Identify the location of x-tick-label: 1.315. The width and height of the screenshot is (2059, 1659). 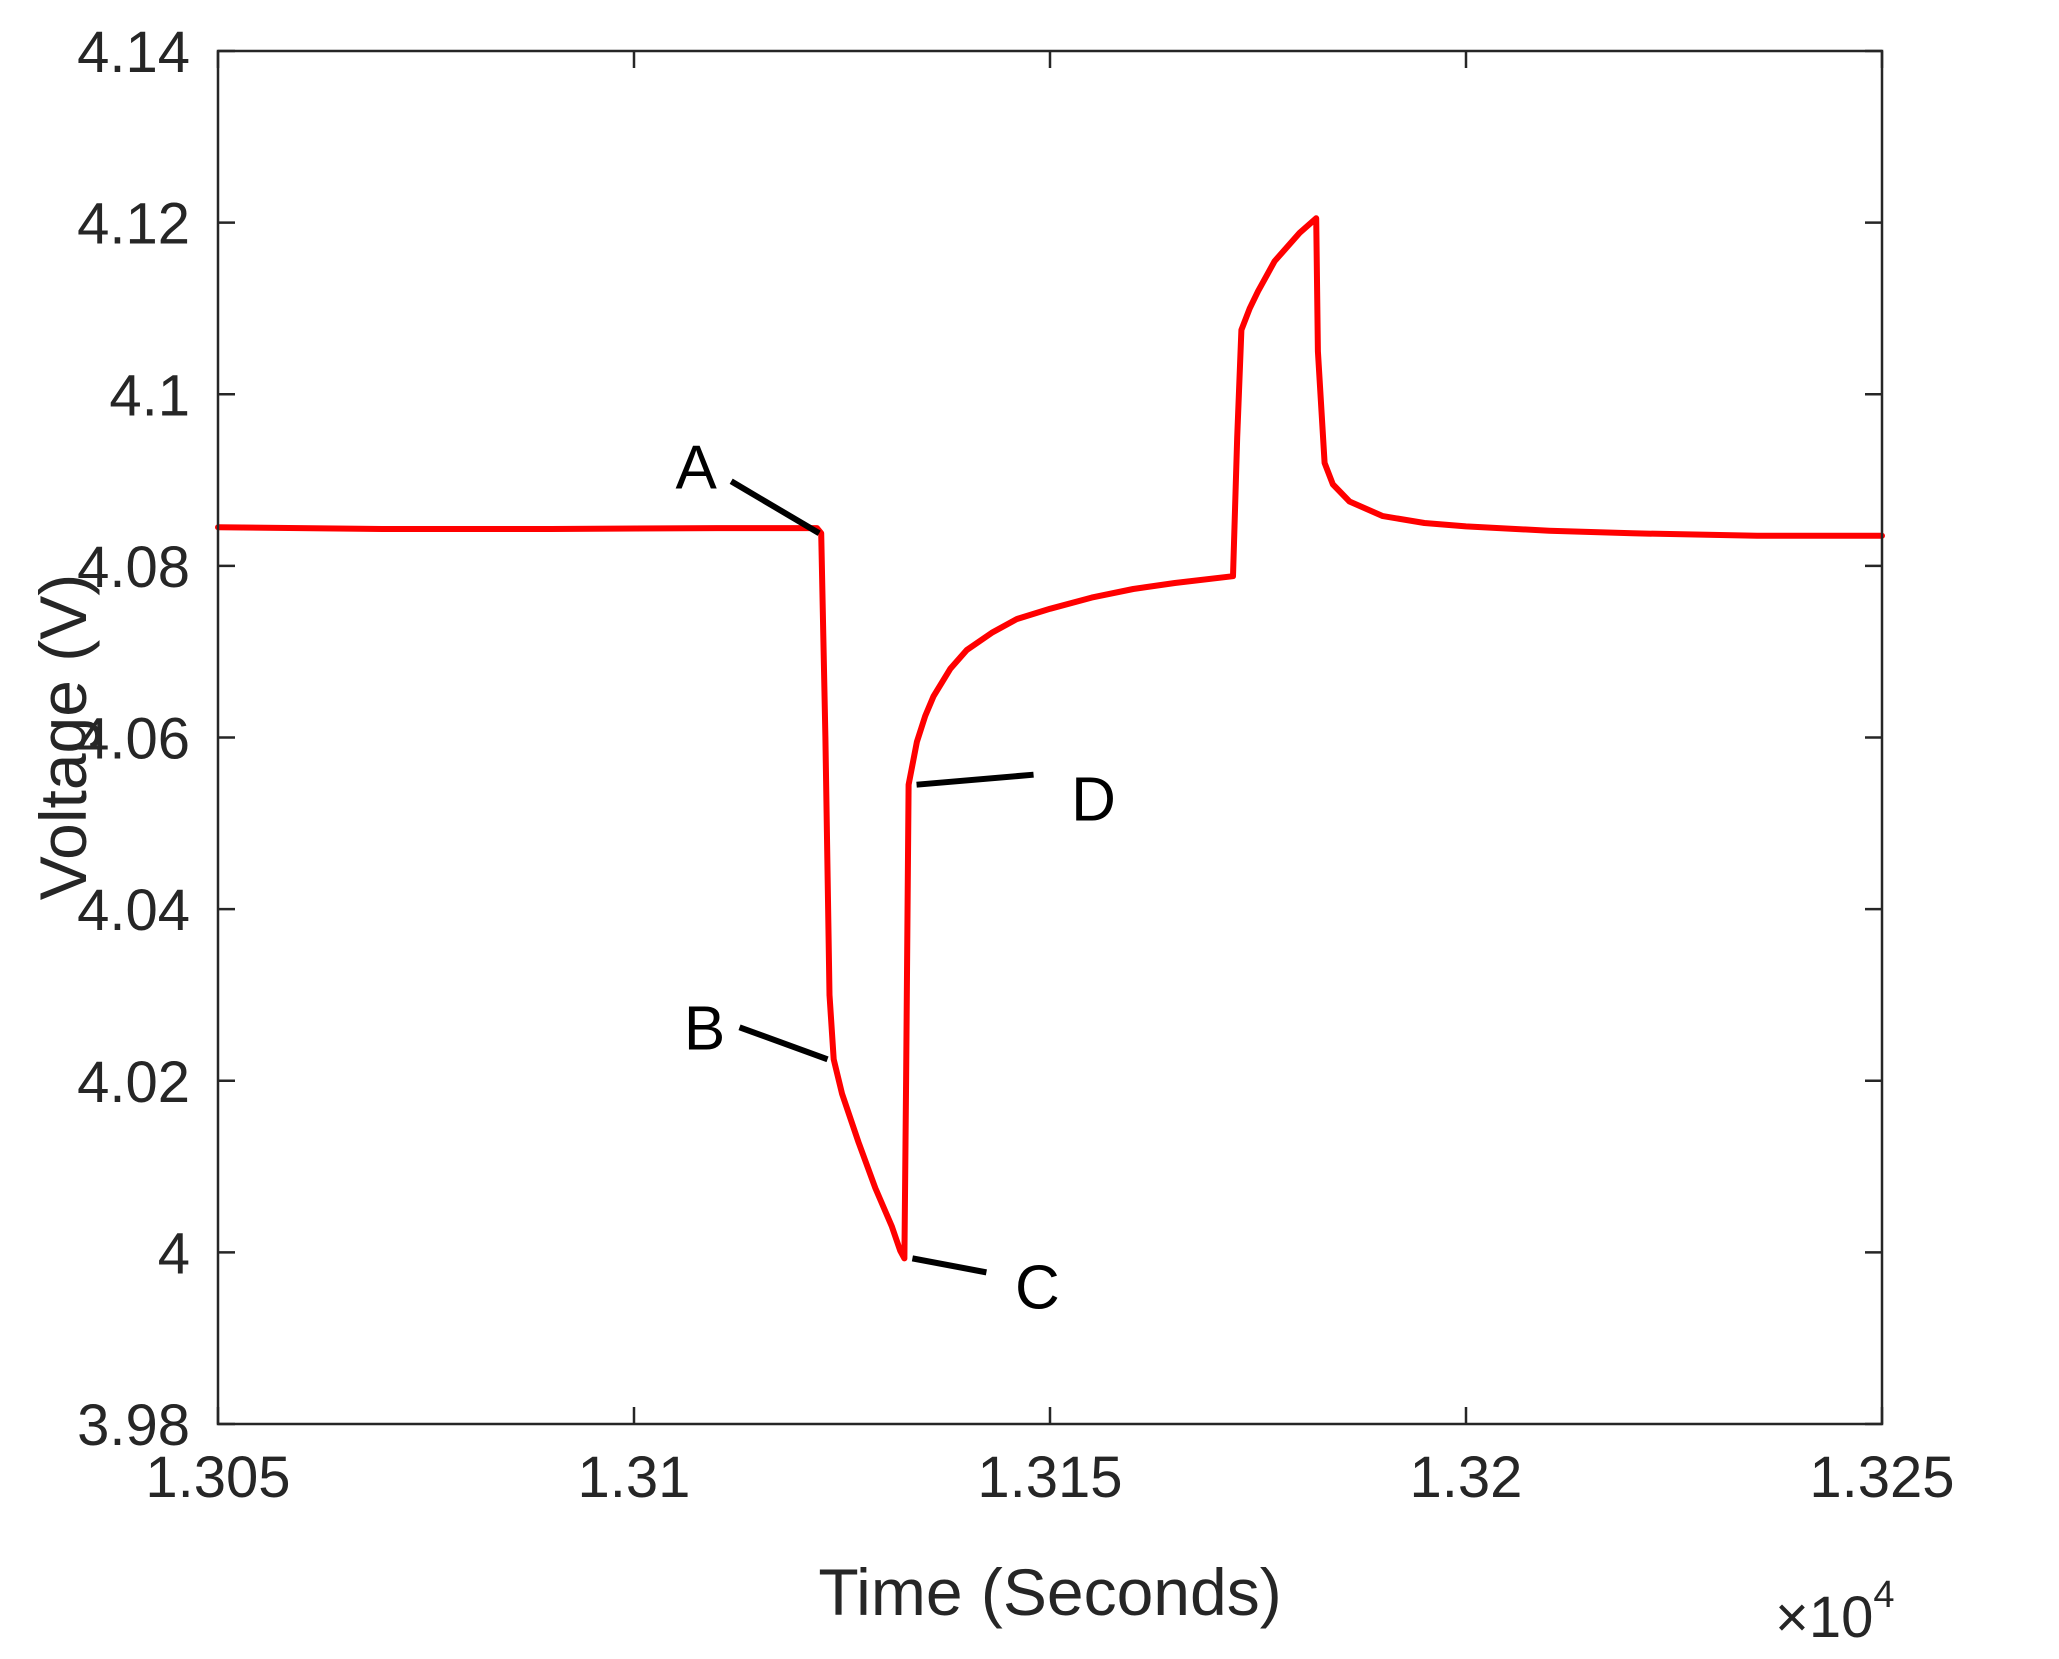
(1049, 1477).